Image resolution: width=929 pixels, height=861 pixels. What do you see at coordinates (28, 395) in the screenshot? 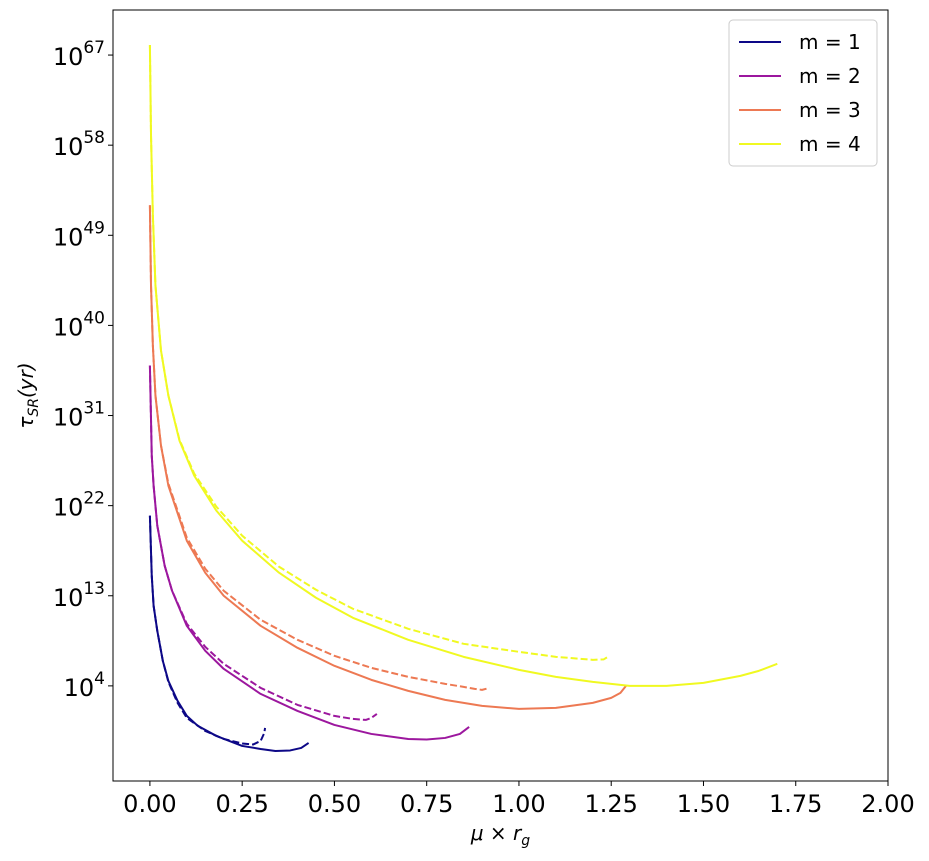
I see `y-axis-label: τSR(yr)` at bounding box center [28, 395].